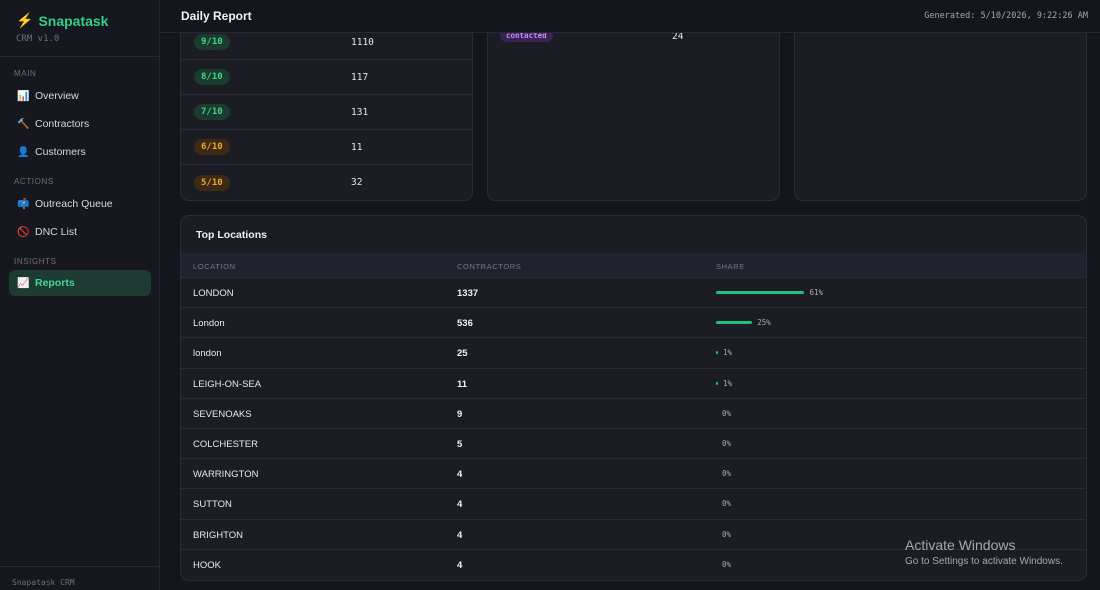 This screenshot has width=1100, height=590. I want to click on contractor-count: 536, so click(465, 324).